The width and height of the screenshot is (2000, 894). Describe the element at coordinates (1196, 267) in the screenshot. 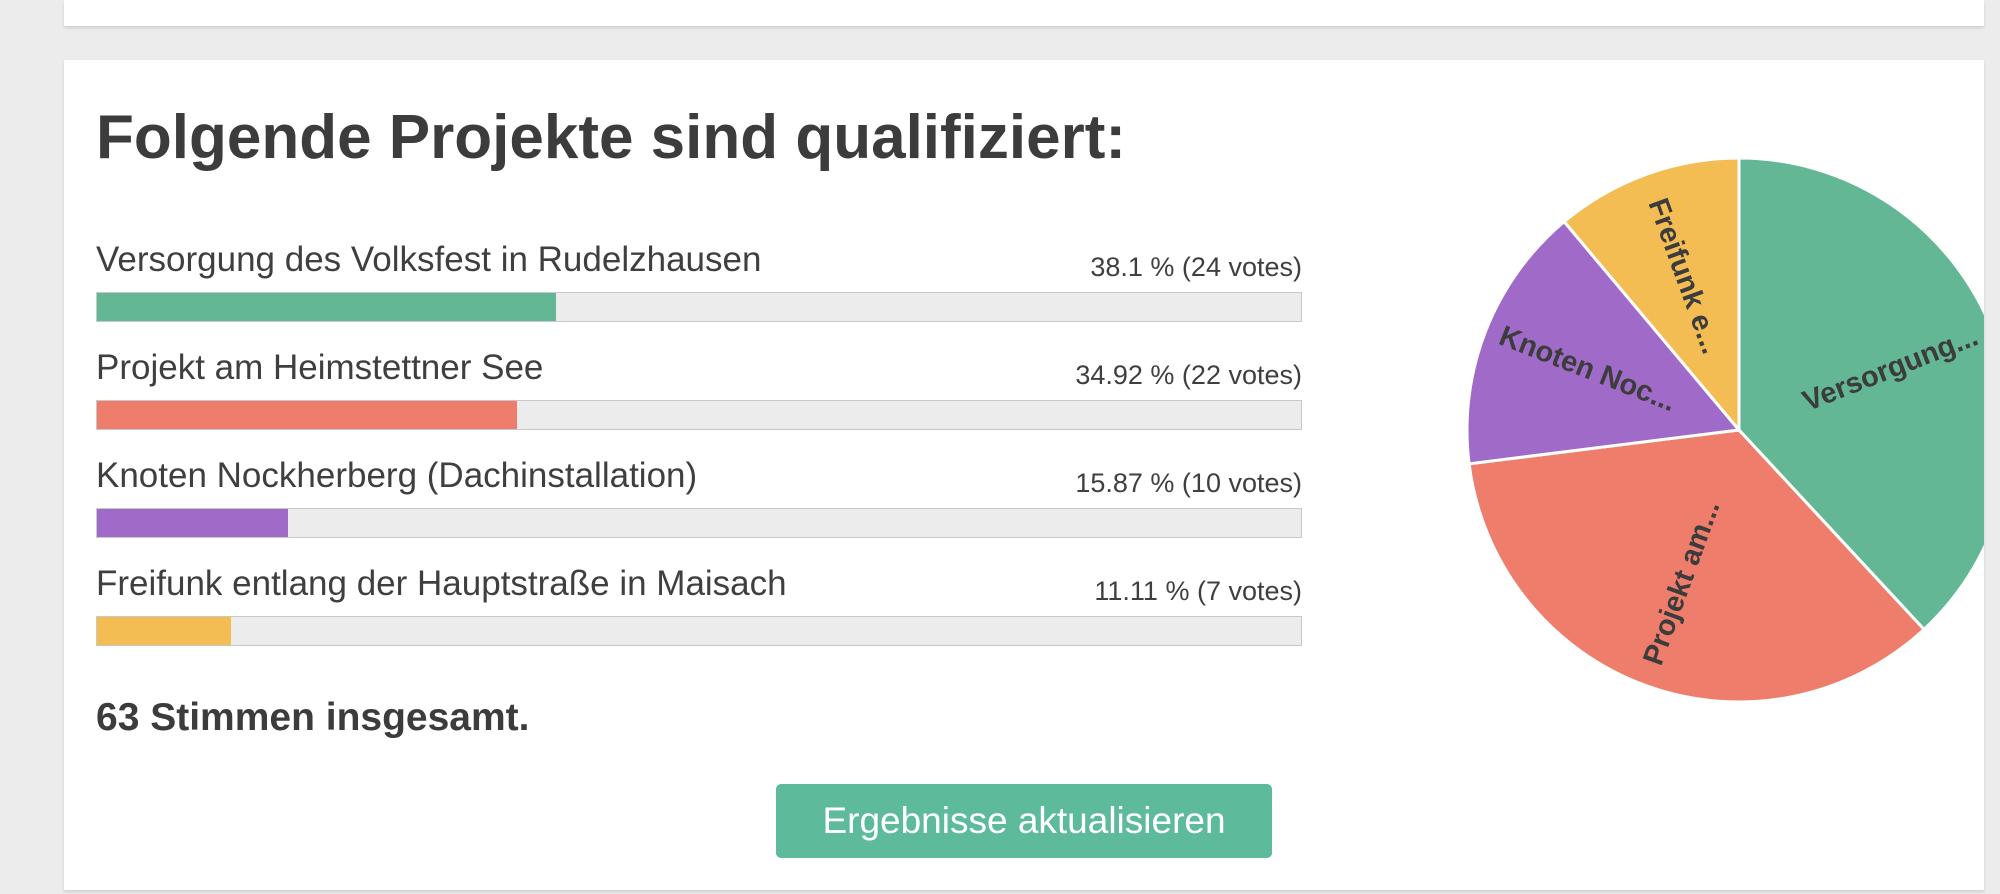

I see `result-percent: 38.1 % (24 votes)` at that location.